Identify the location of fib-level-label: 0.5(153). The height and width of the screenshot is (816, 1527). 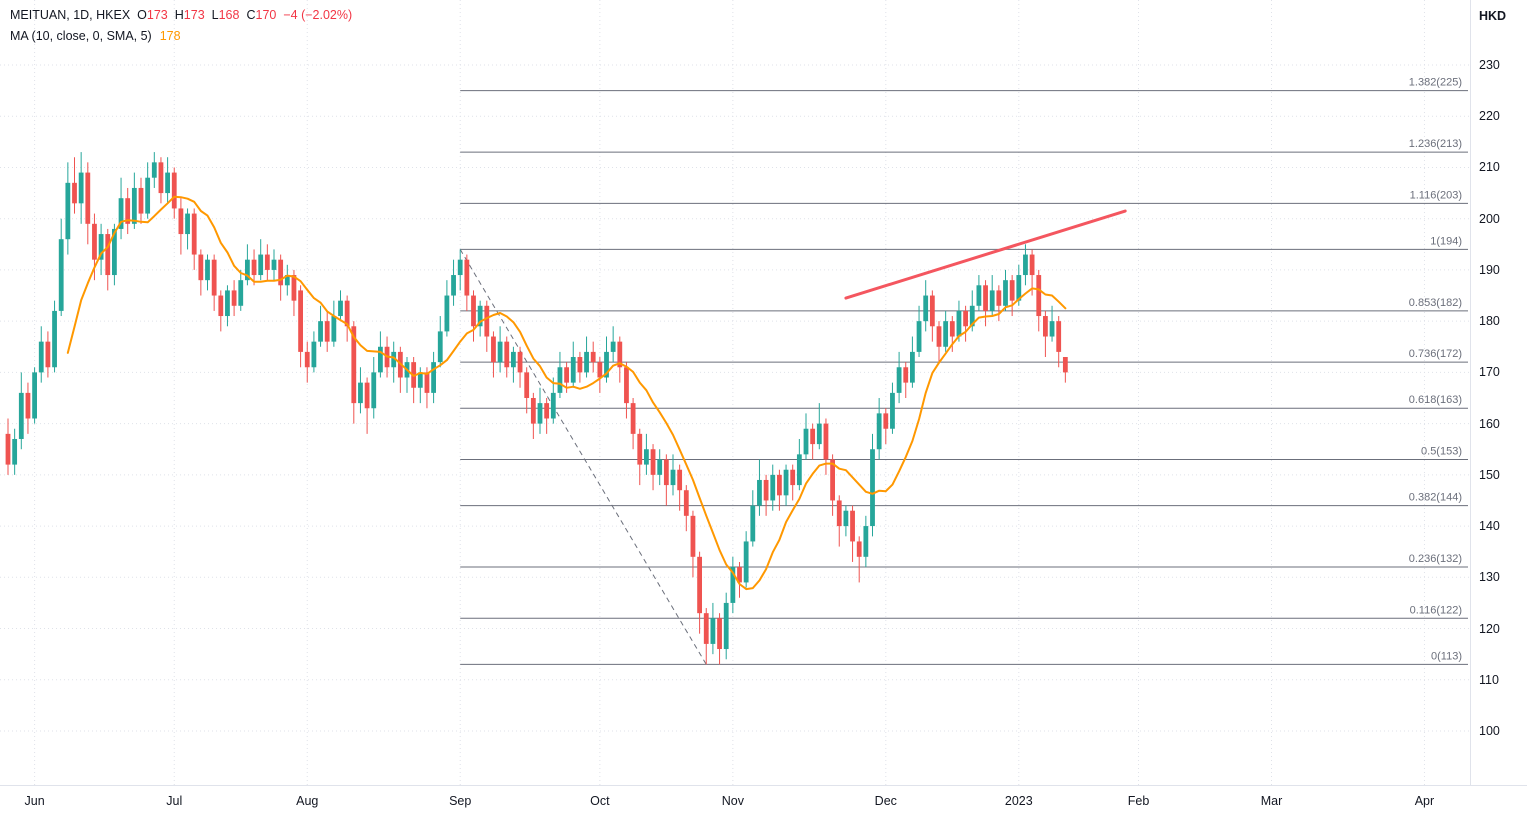
(1441, 451).